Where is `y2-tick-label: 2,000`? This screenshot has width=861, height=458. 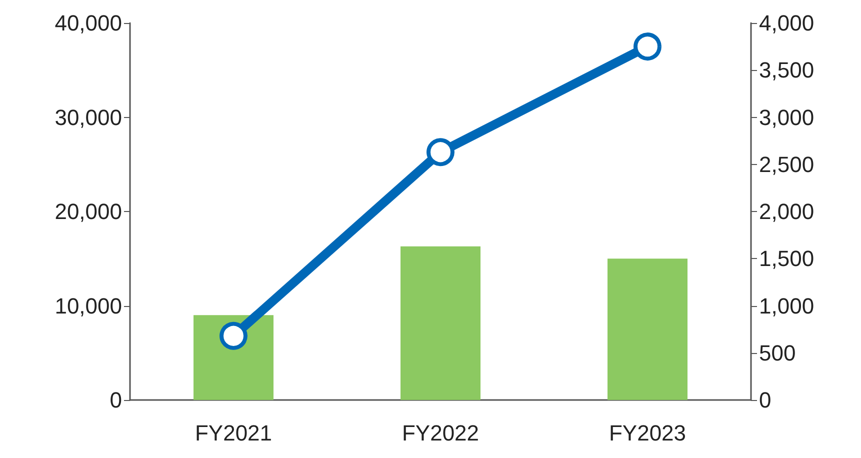
y2-tick-label: 2,000 is located at coordinates (786, 211).